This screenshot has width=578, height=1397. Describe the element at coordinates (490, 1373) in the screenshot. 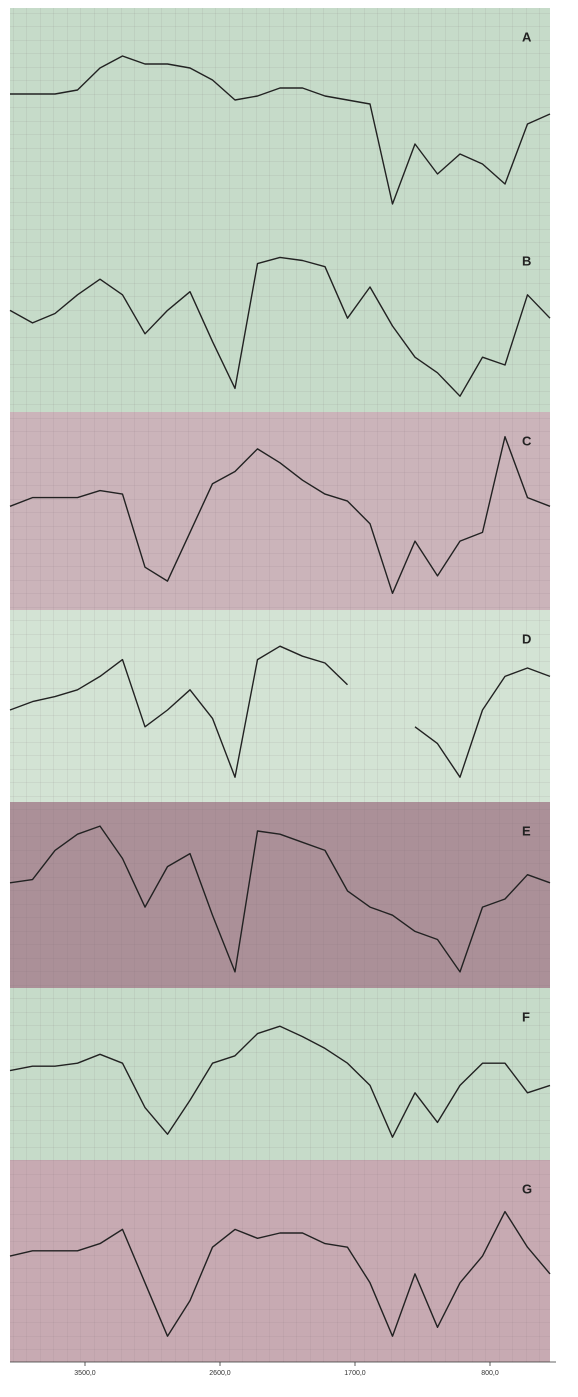

I see `x-tick-label: 800,0` at that location.